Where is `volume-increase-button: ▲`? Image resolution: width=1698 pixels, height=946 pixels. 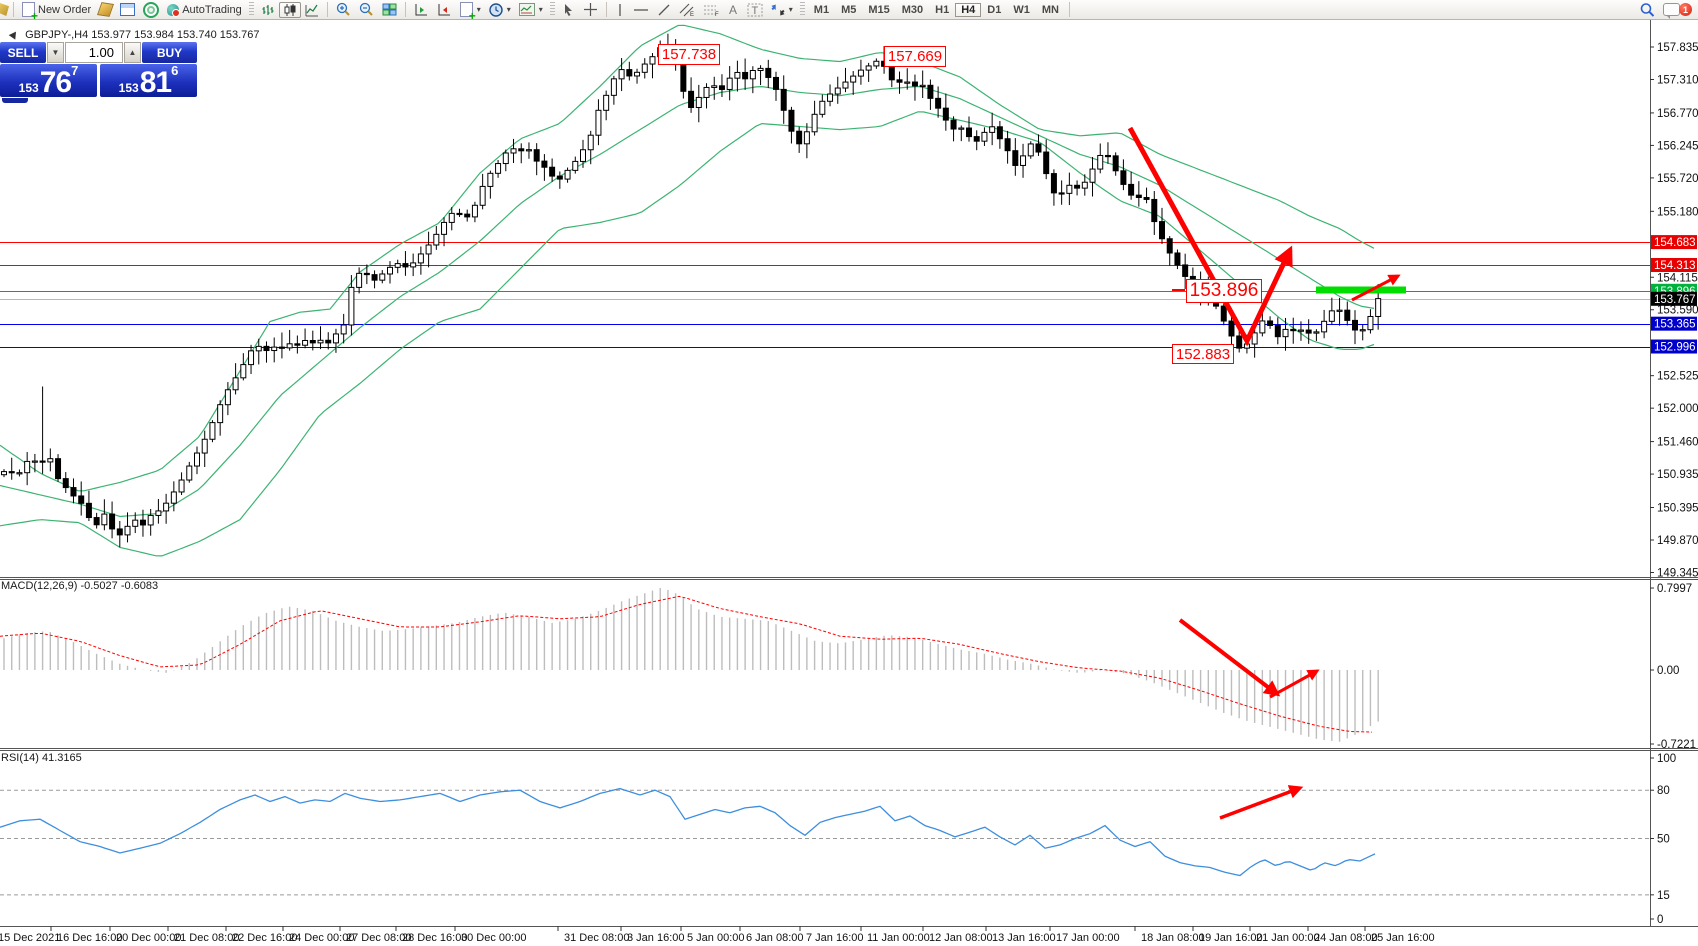
volume-increase-button: ▲ is located at coordinates (132, 52).